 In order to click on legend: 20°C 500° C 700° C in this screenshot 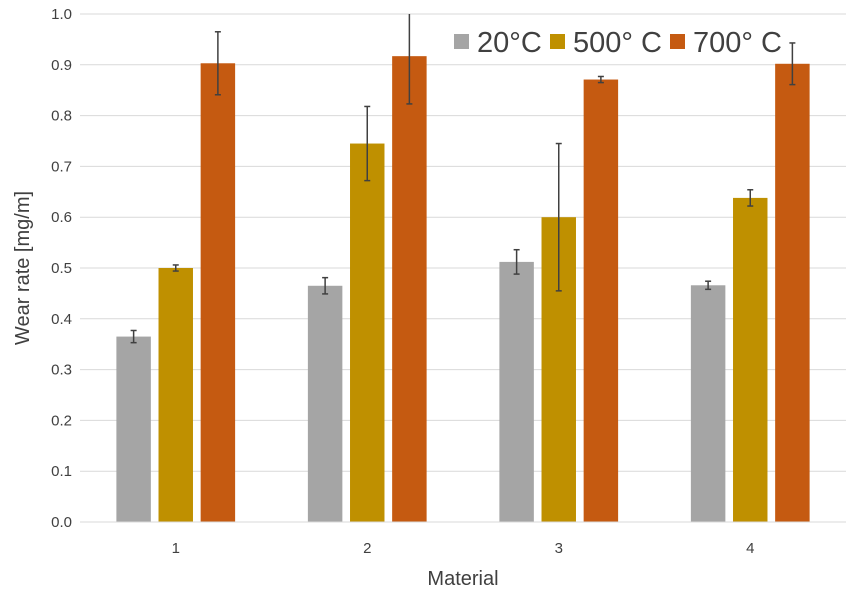, I will do `click(618, 43)`.